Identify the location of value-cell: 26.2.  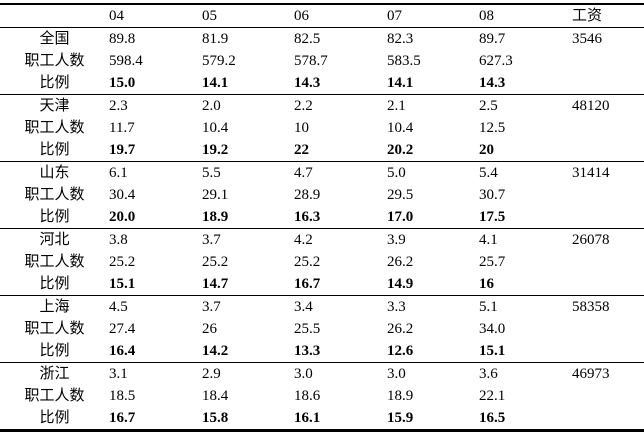
(400, 262).